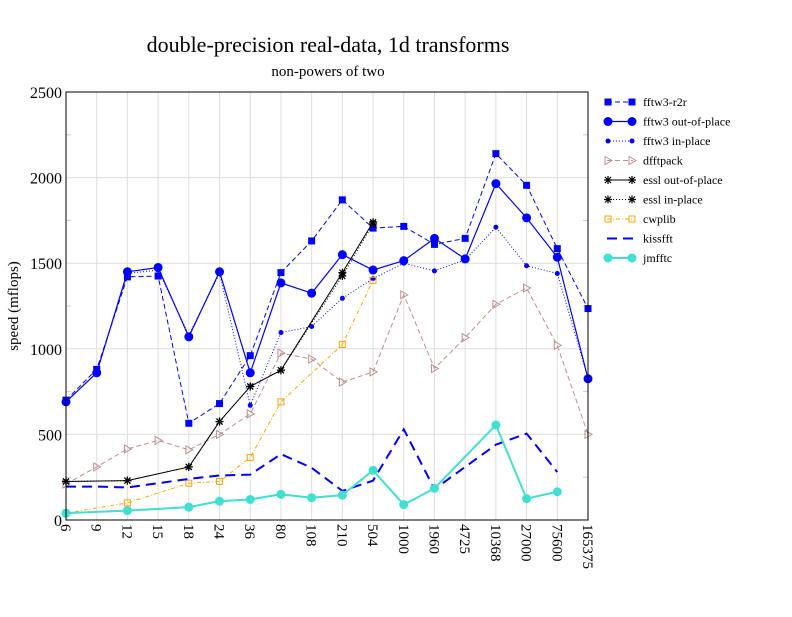 The image size is (792, 617). Describe the element at coordinates (657, 258) in the screenshot. I see `legend-label: jmfftc` at that location.